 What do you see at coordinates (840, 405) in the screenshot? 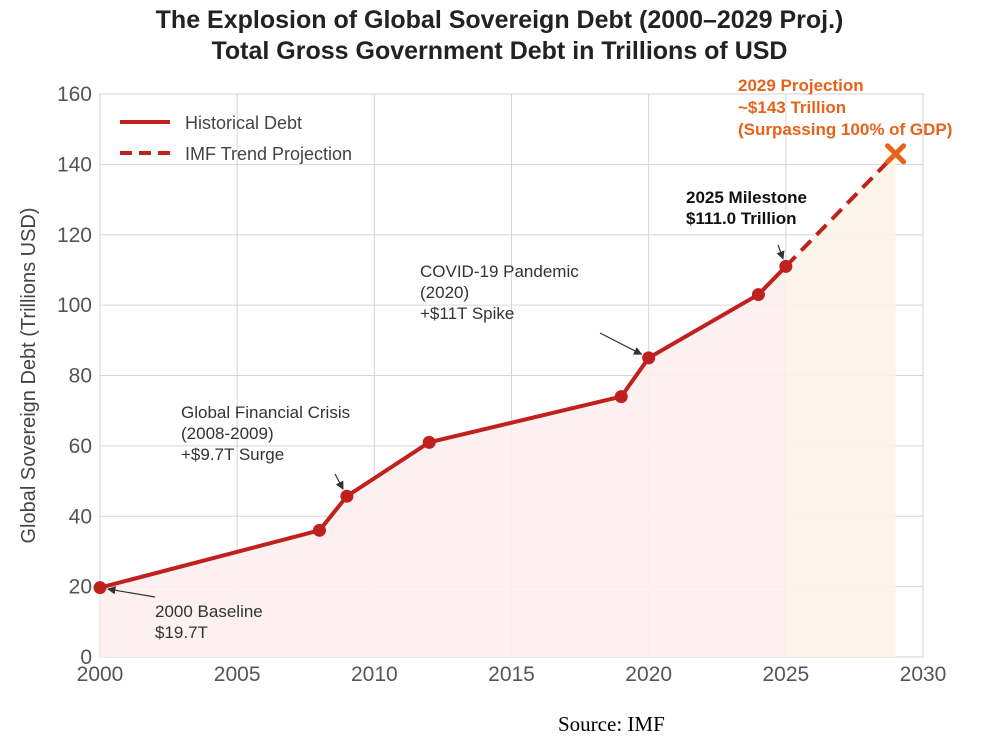
I see `projection-area` at bounding box center [840, 405].